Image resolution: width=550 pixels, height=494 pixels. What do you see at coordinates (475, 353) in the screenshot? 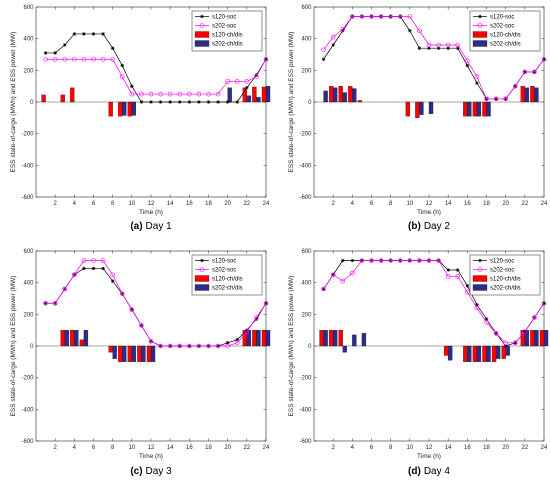
I see `bar-s120-ch-dis-h17` at bounding box center [475, 353].